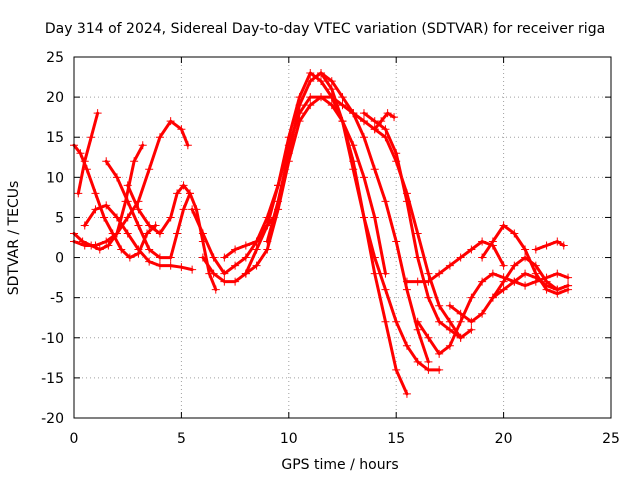  What do you see at coordinates (55, 98) in the screenshot?
I see `y-tick-label: 20` at bounding box center [55, 98].